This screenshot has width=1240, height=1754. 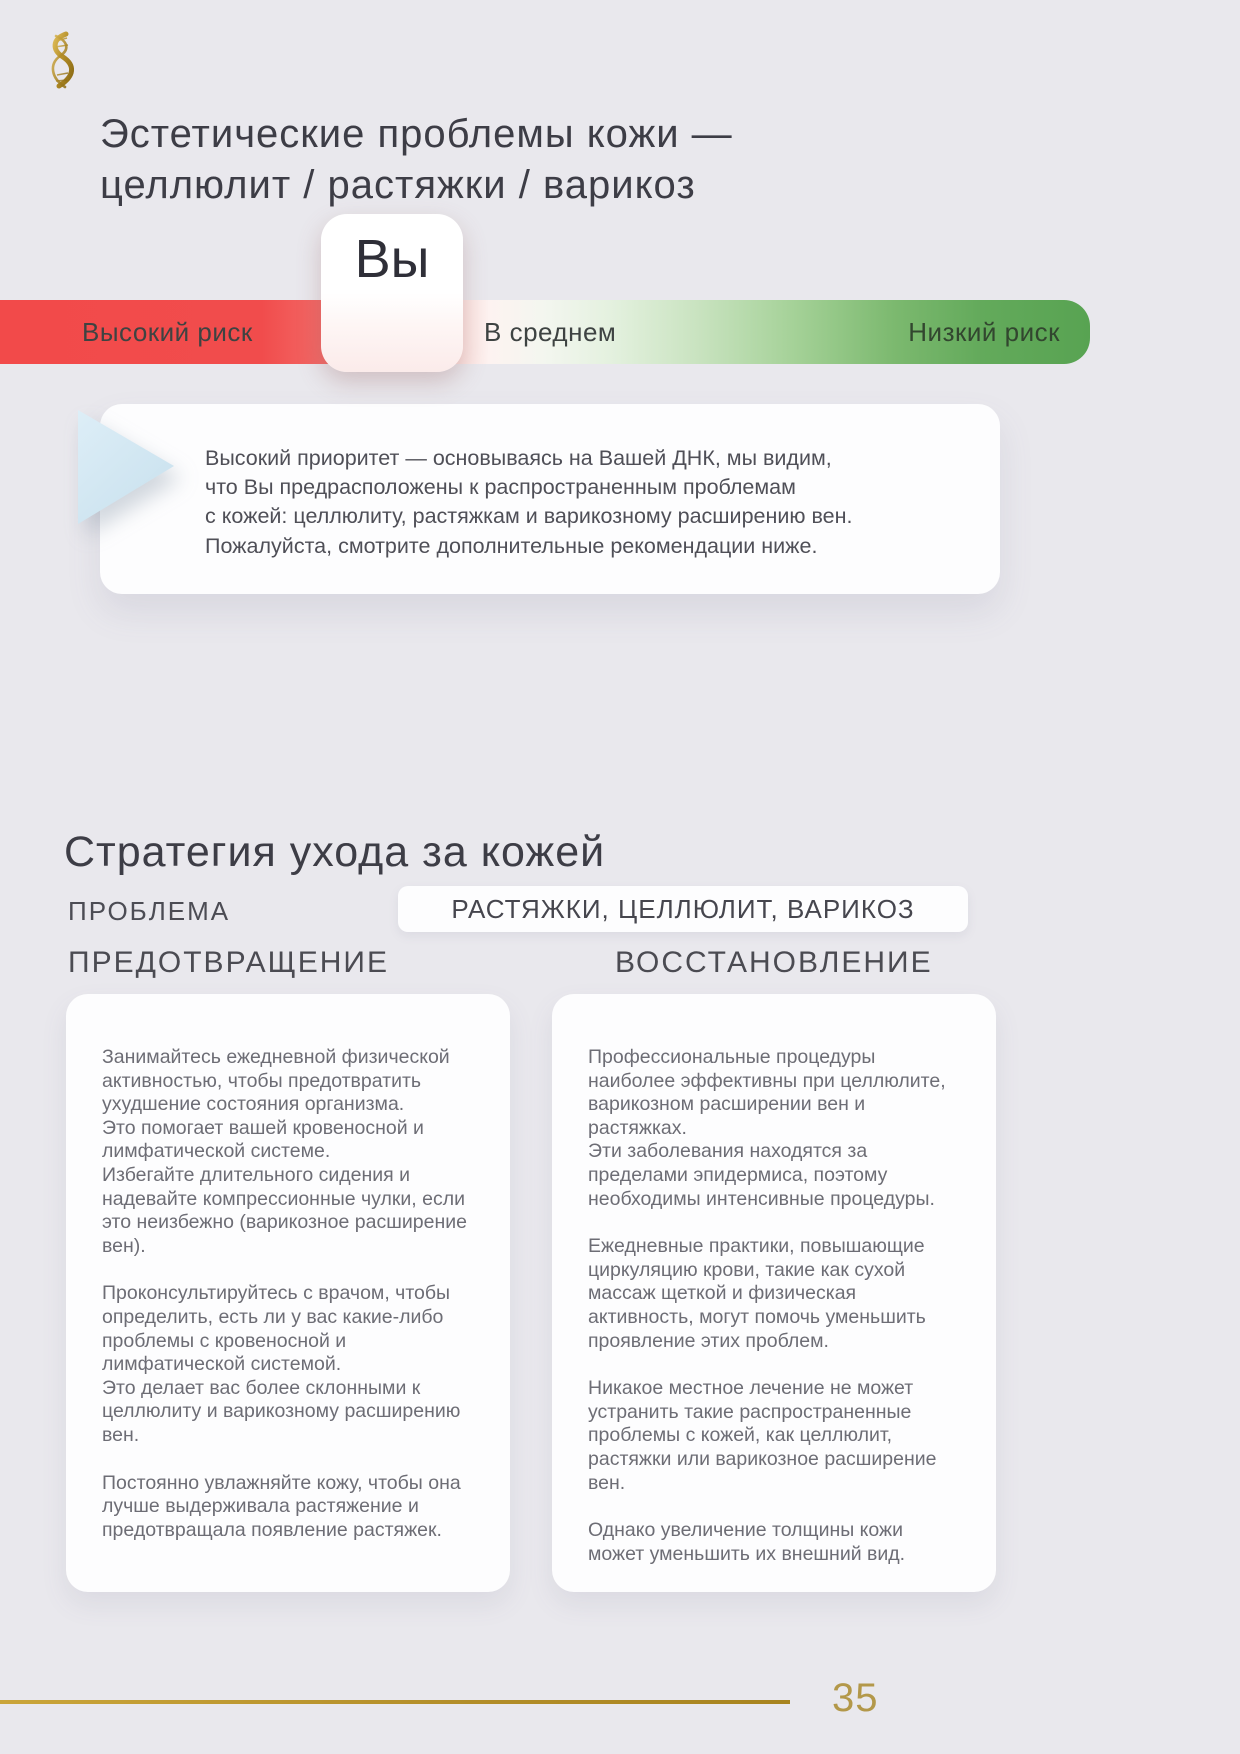 What do you see at coordinates (62, 60) in the screenshot?
I see `dna-helix-logo-icon` at bounding box center [62, 60].